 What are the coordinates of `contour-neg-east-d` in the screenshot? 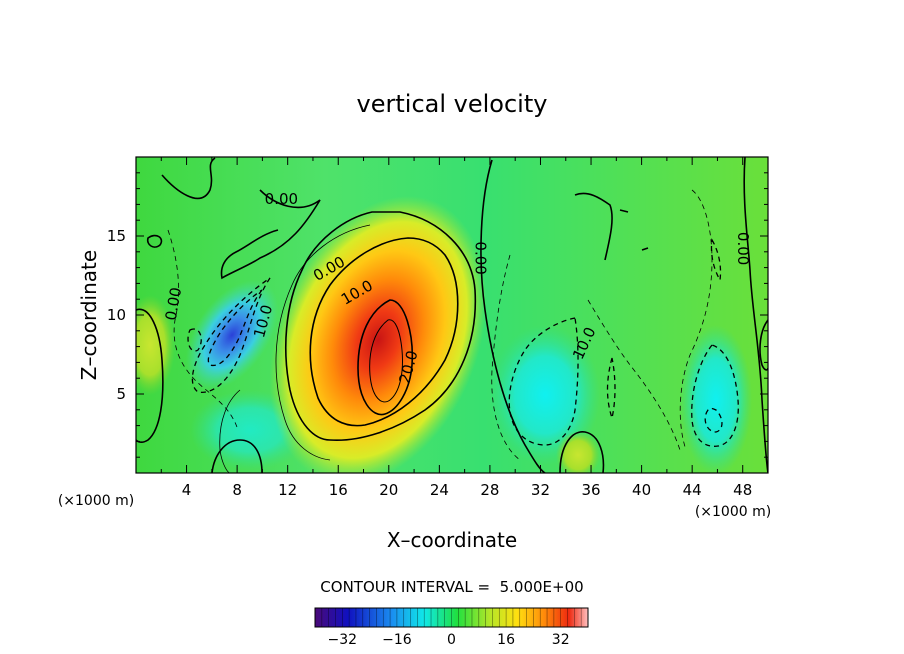 It's located at (634, 375).